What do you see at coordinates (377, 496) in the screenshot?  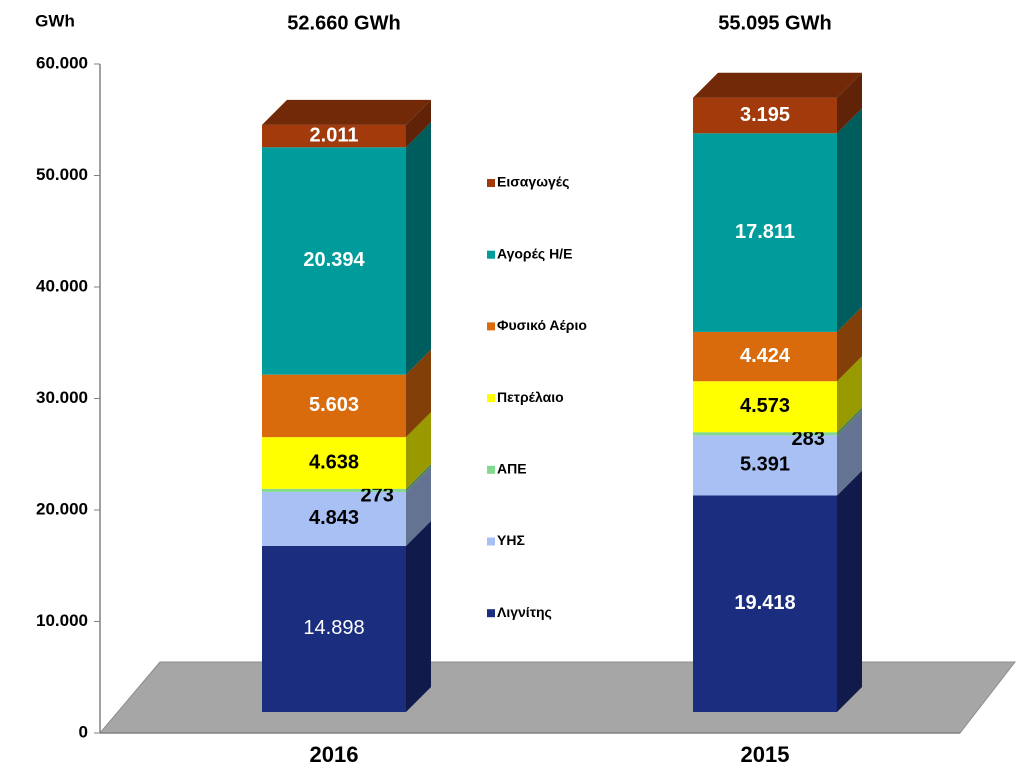 I see `value-label: 273` at bounding box center [377, 496].